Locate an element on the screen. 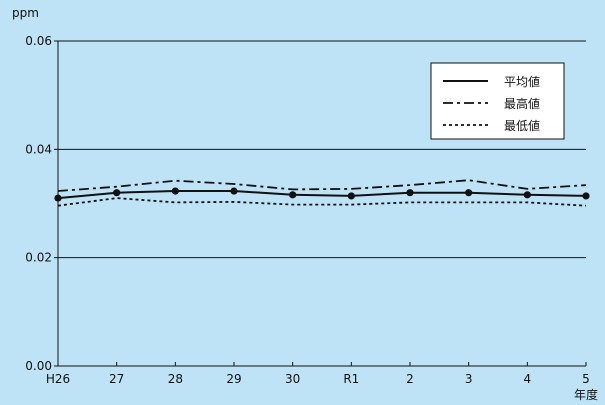 This screenshot has width=605, height=405. legend-label-最低値: 最低値 is located at coordinates (522, 125).